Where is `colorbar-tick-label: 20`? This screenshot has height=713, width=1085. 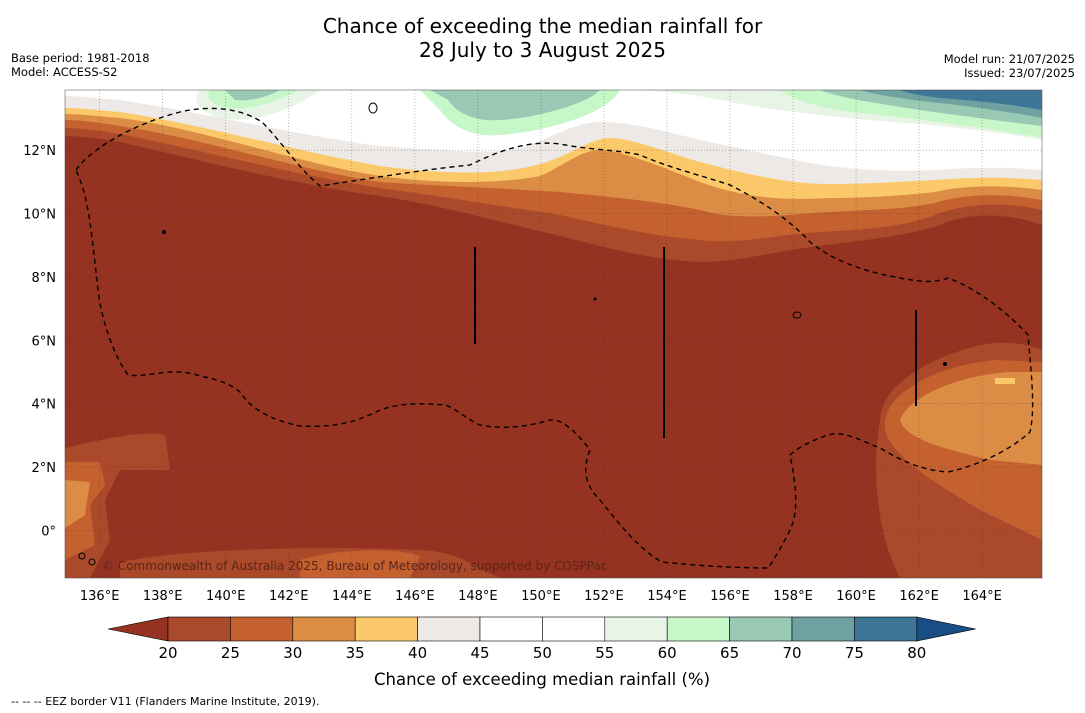 colorbar-tick-label: 20 is located at coordinates (167, 653).